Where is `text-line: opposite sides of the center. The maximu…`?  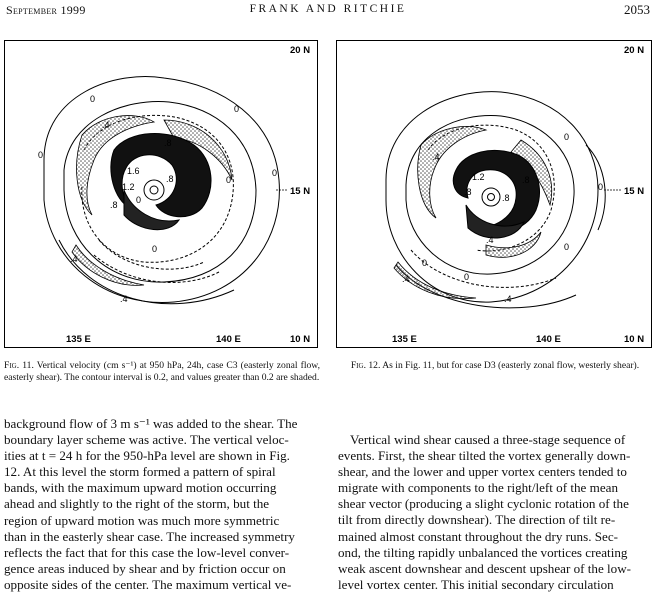
text-line: opposite sides of the center. The maximu… is located at coordinates (148, 584).